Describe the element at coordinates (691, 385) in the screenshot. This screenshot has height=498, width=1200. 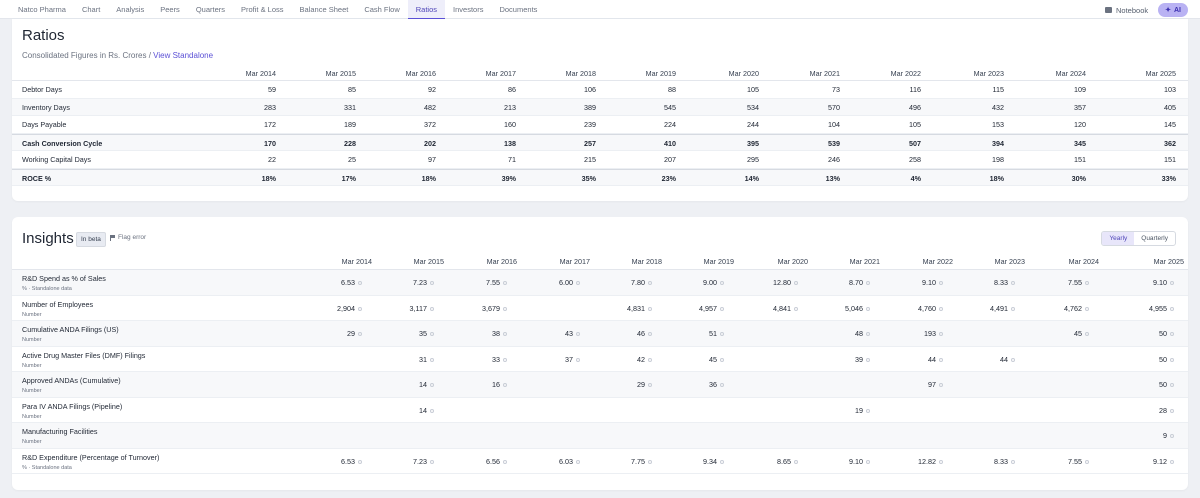
I see `insight-cell: 36` at that location.